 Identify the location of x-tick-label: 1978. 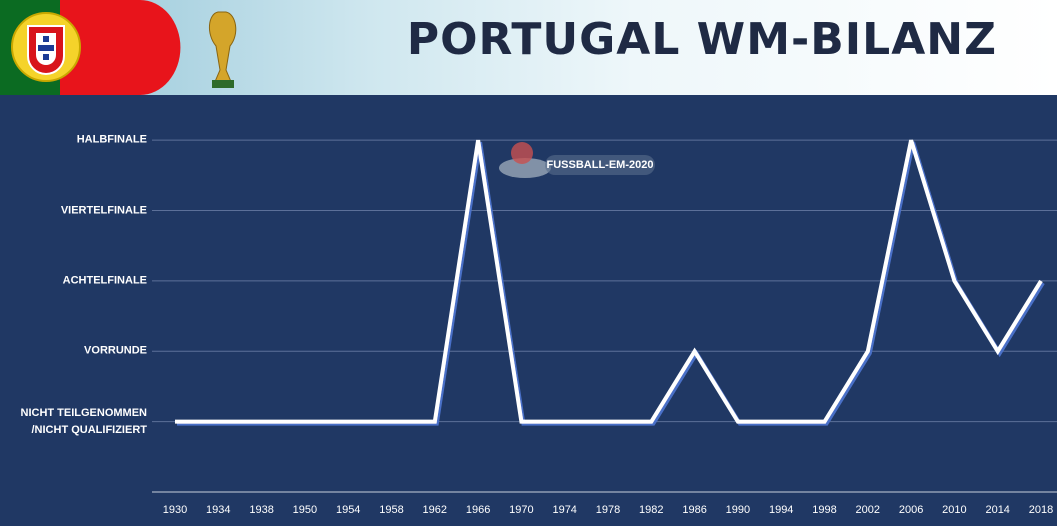
(608, 510).